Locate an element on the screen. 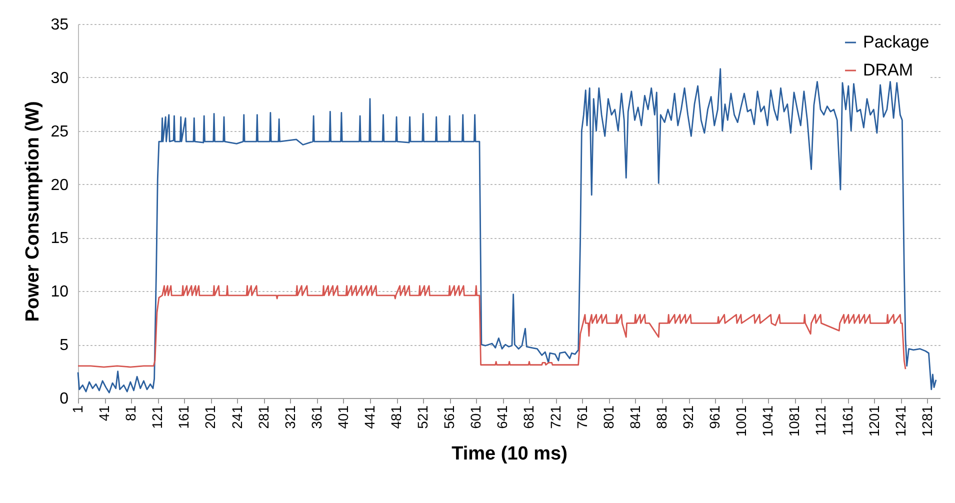 The height and width of the screenshot is (503, 955). x-tick-label: 401 is located at coordinates (342, 417).